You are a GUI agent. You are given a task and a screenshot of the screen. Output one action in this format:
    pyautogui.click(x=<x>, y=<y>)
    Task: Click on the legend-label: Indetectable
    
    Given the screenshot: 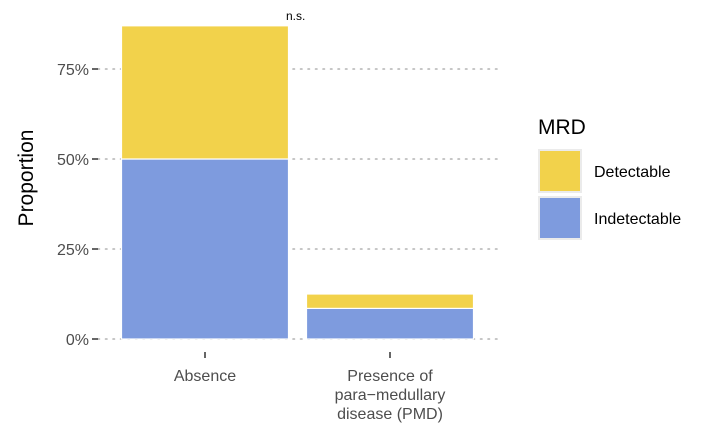 What is the action you would take?
    pyautogui.click(x=637, y=219)
    